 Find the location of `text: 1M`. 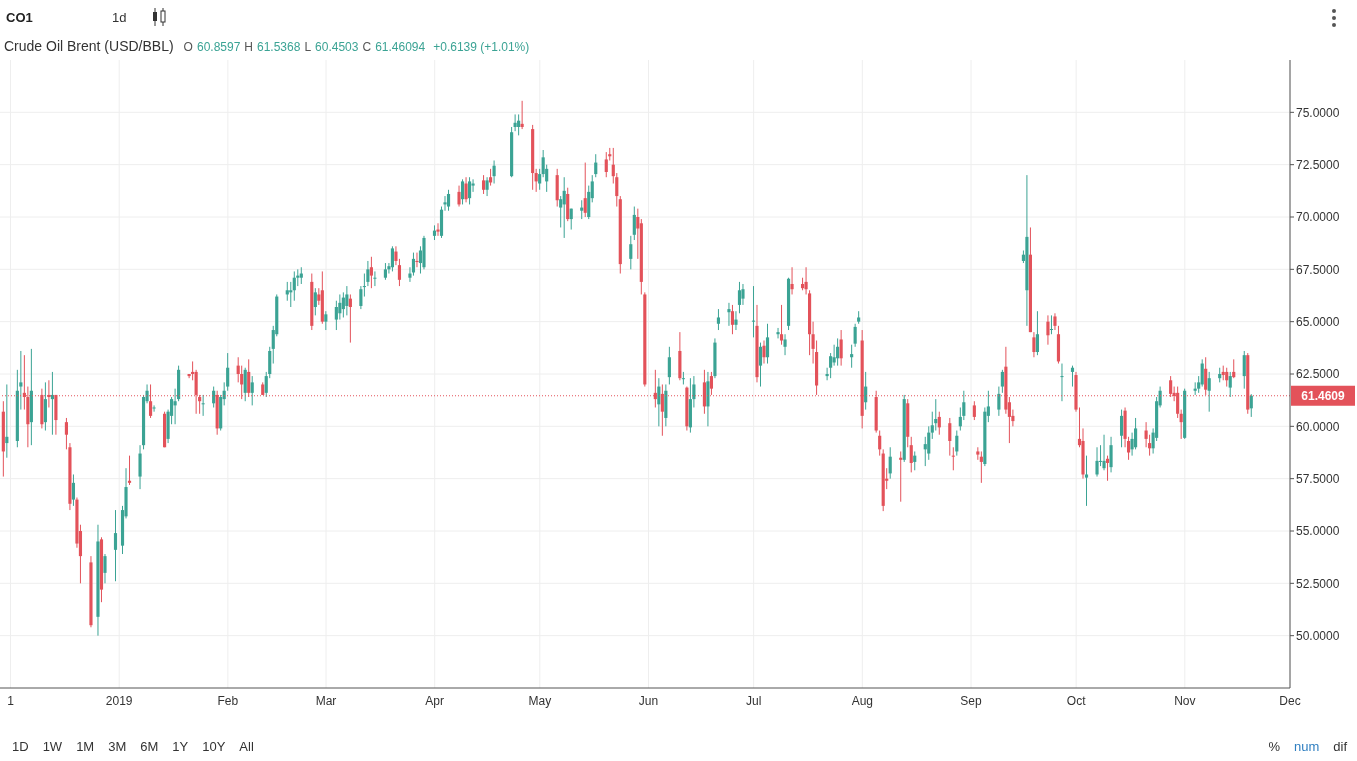

text: 1M is located at coordinates (85, 746).